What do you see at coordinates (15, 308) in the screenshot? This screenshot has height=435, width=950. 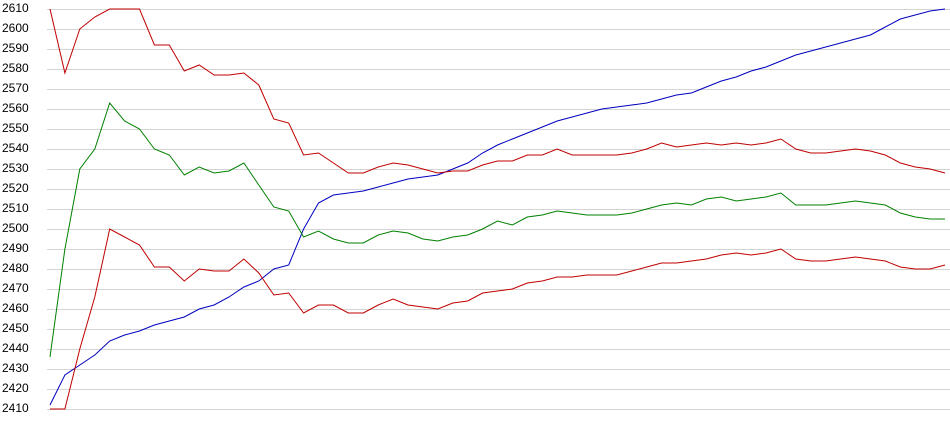 I see `y-tick-label: 2460` at bounding box center [15, 308].